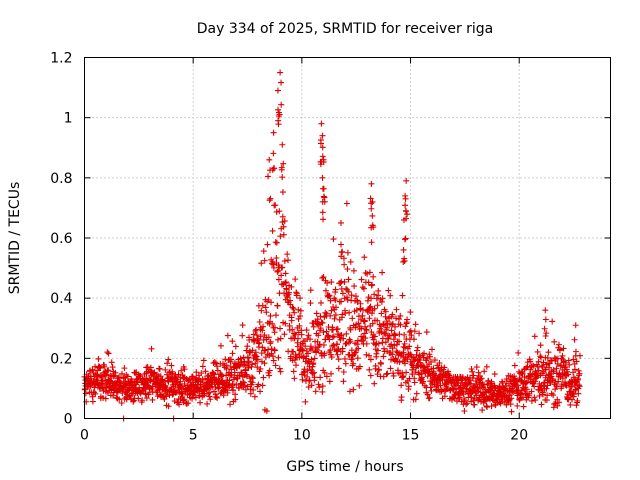 The image size is (640, 480). I want to click on x-tick-label: 5, so click(193, 436).